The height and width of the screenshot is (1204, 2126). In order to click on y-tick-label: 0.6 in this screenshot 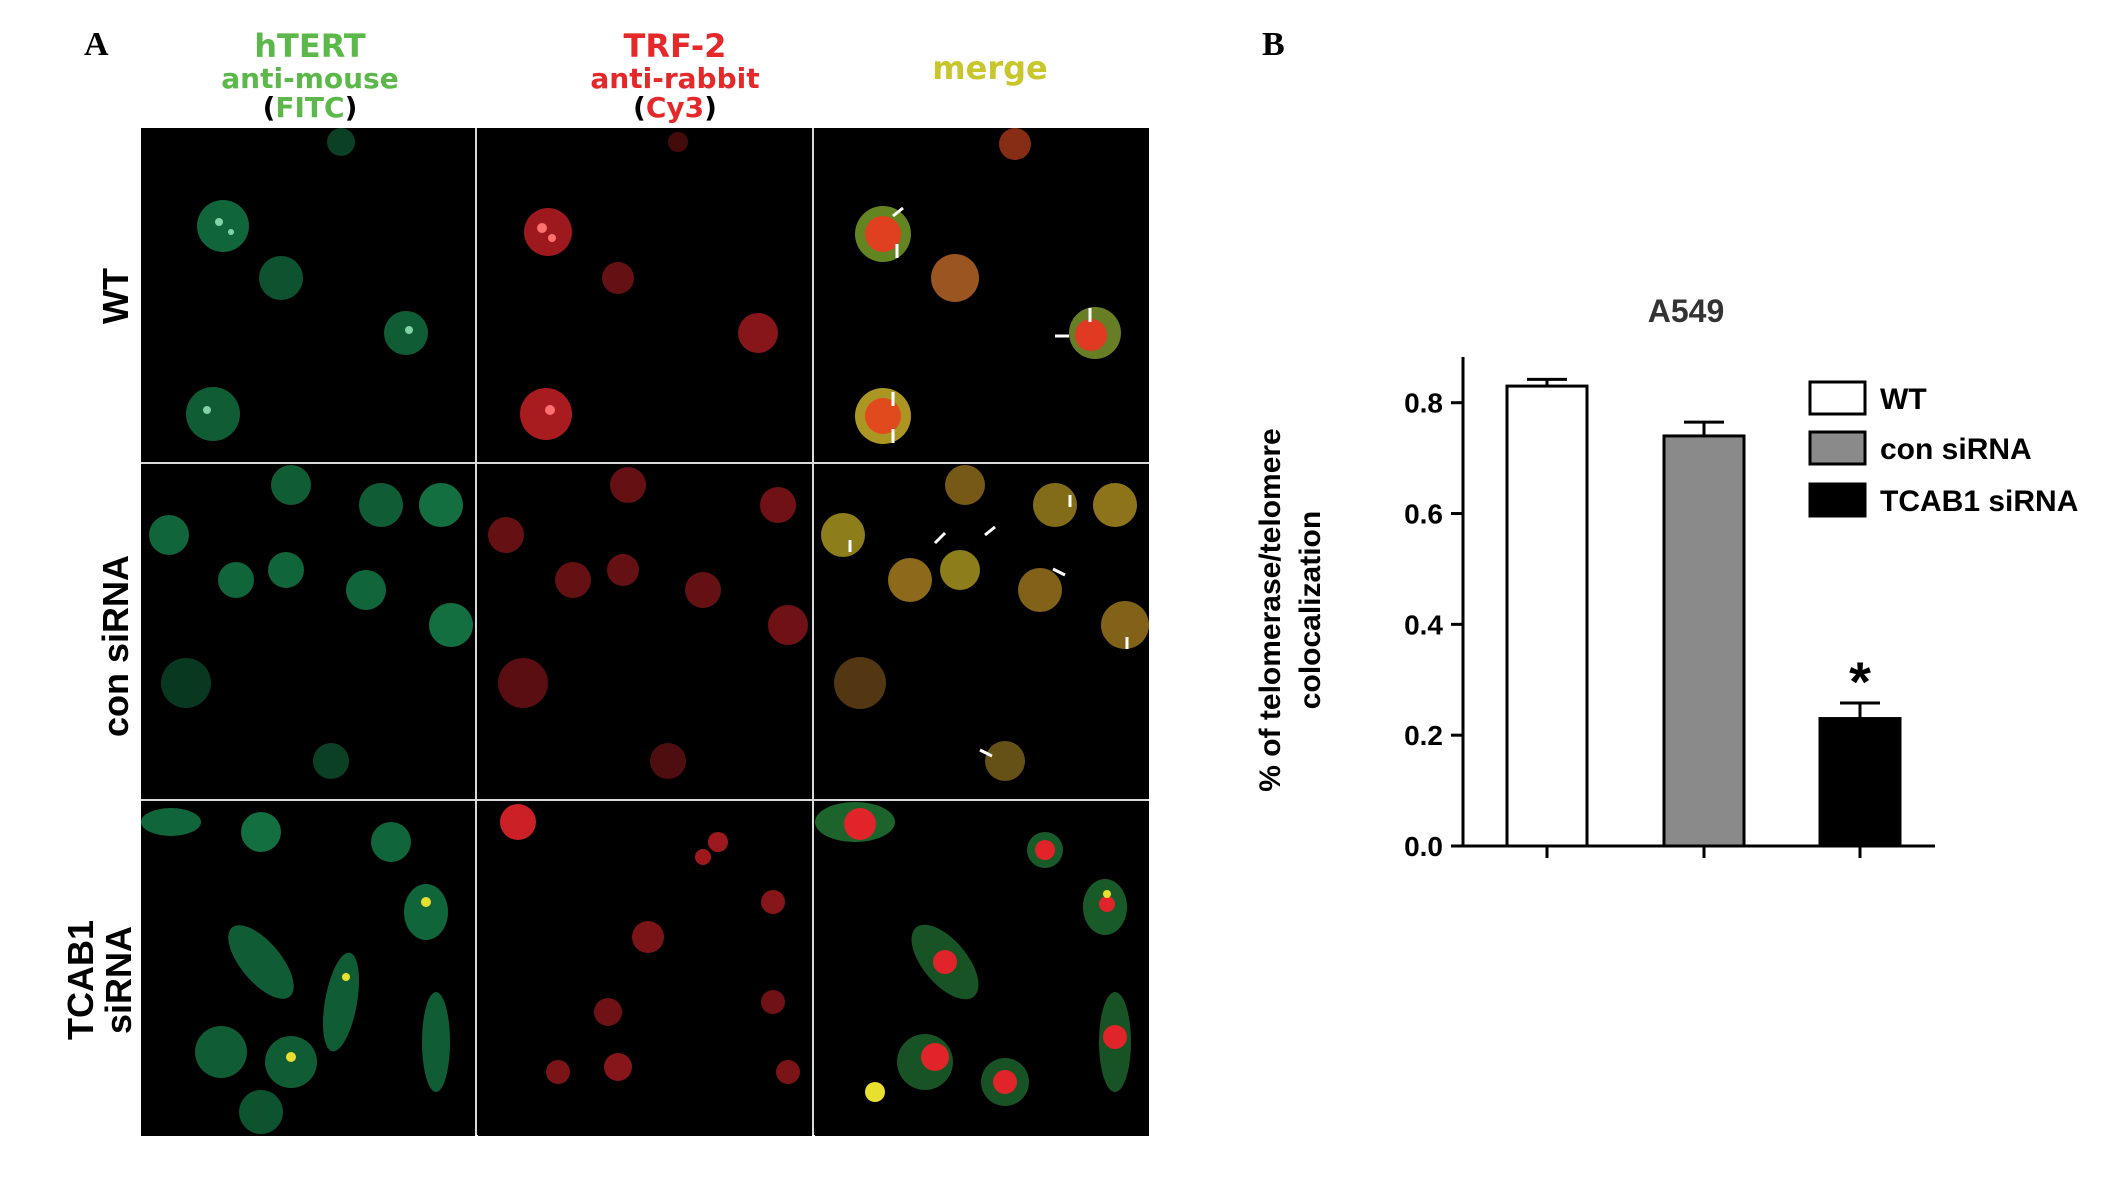, I will do `click(1423, 514)`.